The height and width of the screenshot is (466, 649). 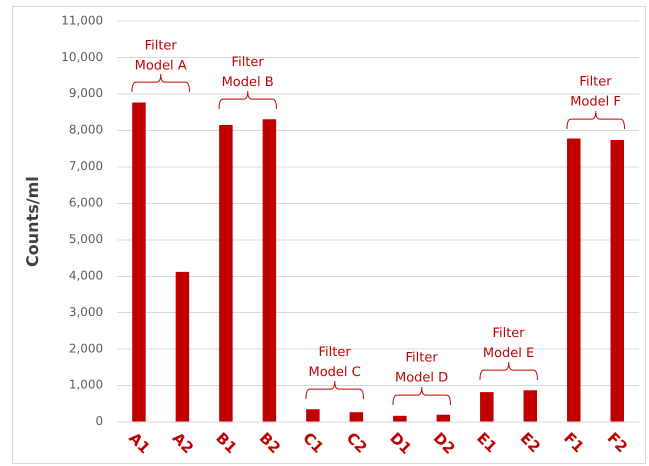 I want to click on annotation: Filter Model F, so click(x=595, y=92).